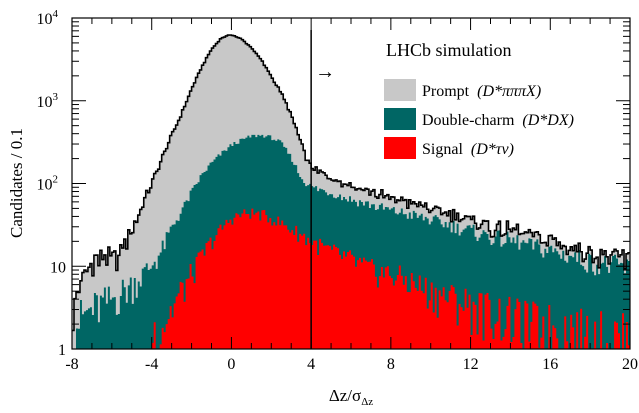  Describe the element at coordinates (325, 72) in the screenshot. I see `cut-arrow: →` at that location.